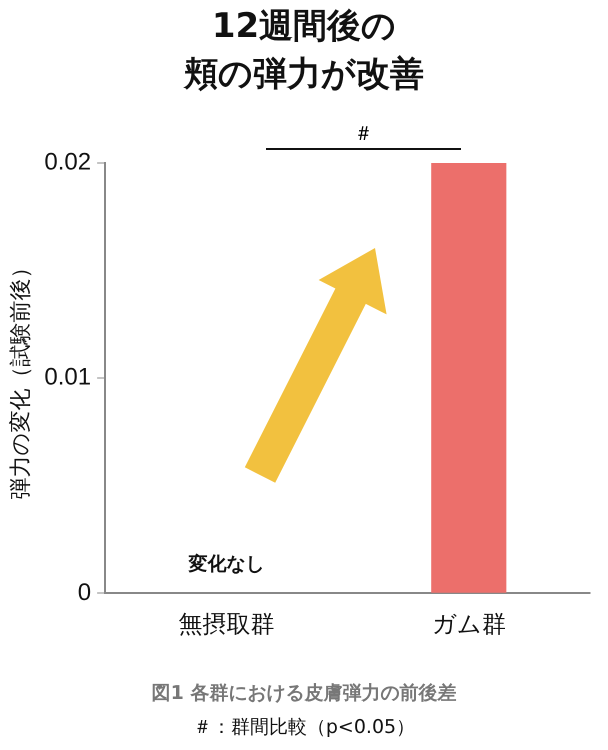 The width and height of the screenshot is (608, 750). What do you see at coordinates (68, 162) in the screenshot?
I see `y-tick-label: 0.02` at bounding box center [68, 162].